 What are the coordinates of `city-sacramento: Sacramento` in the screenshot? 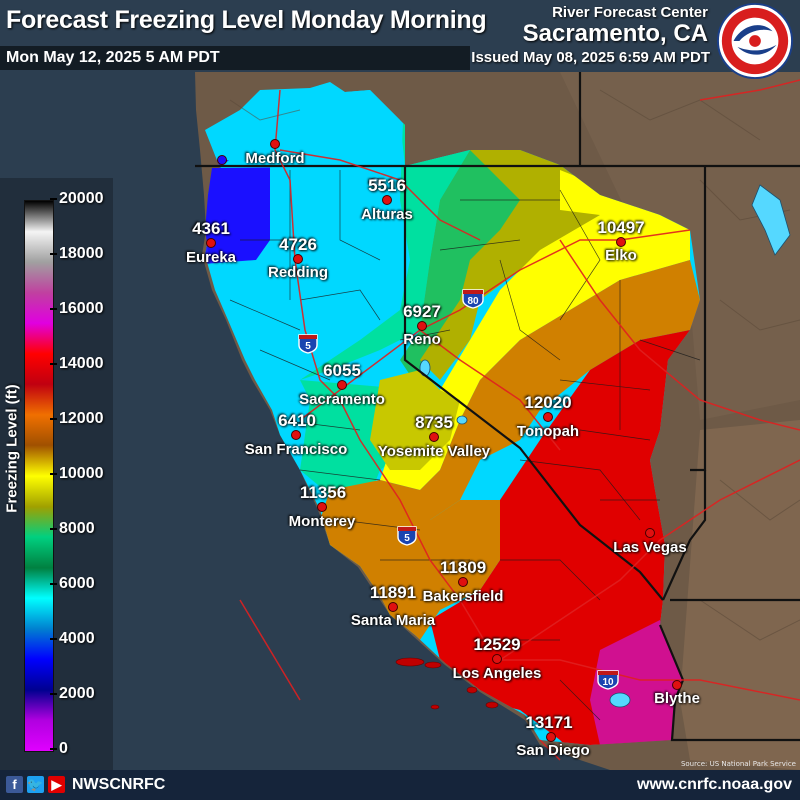 It's located at (342, 399).